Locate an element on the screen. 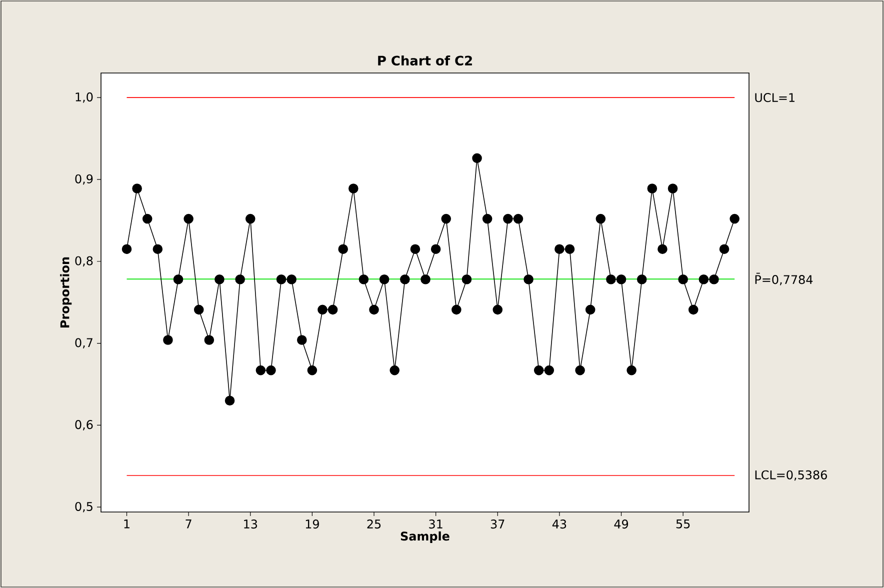 This screenshot has height=588, width=884. y-tick-label: 0,8 is located at coordinates (84, 261).